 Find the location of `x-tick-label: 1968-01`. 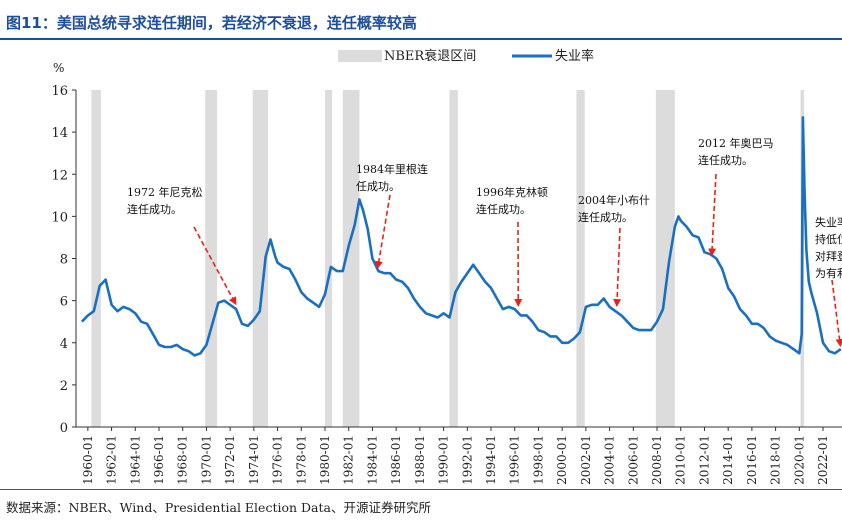

x-tick-label: 1968-01 is located at coordinates (183, 460).